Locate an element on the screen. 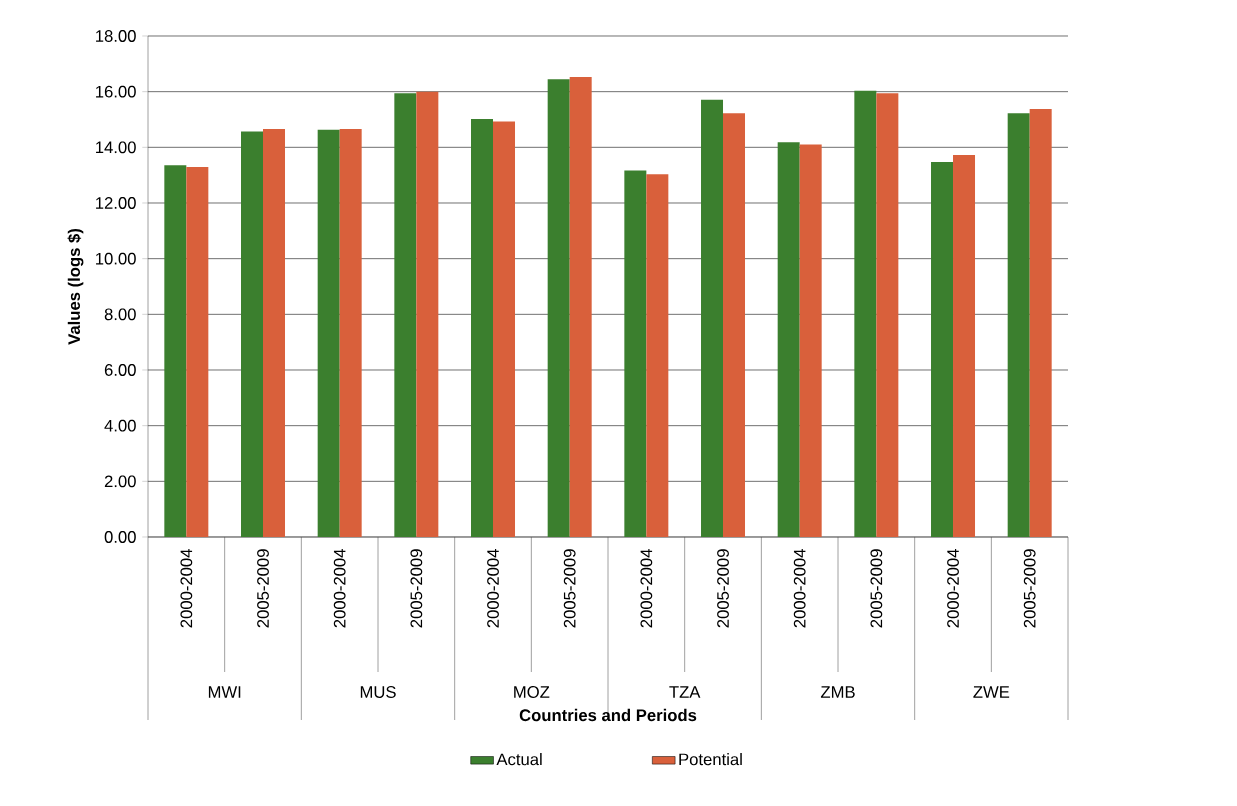 Image resolution: width=1237 pixels, height=806 pixels. y-tick-label: 18.00 is located at coordinates (116, 36).